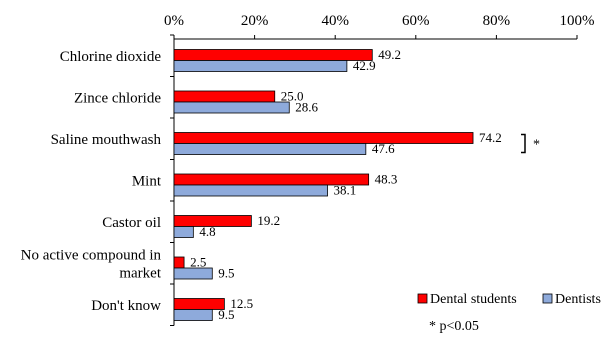 The width and height of the screenshot is (606, 338). Describe the element at coordinates (268, 220) in the screenshot. I see `data-label: 19.2` at that location.